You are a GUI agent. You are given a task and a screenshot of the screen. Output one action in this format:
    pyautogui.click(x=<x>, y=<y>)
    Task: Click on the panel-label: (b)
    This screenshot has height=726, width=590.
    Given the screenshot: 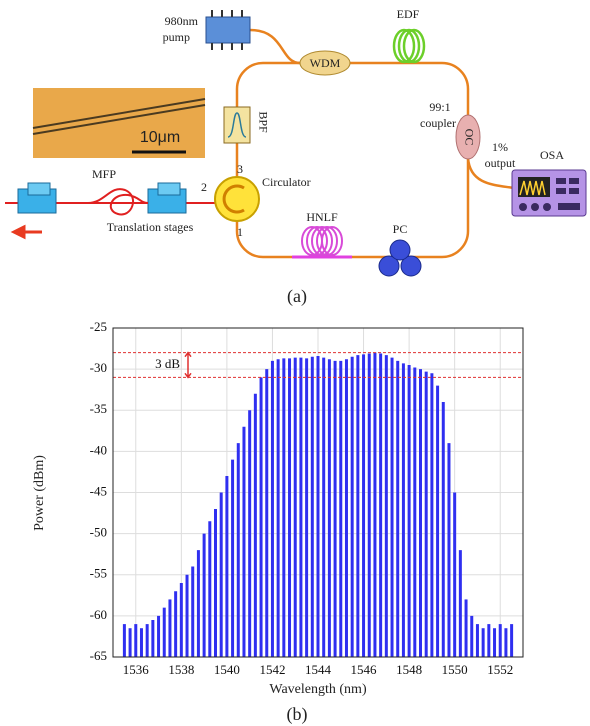 What is the action you would take?
    pyautogui.click(x=297, y=714)
    